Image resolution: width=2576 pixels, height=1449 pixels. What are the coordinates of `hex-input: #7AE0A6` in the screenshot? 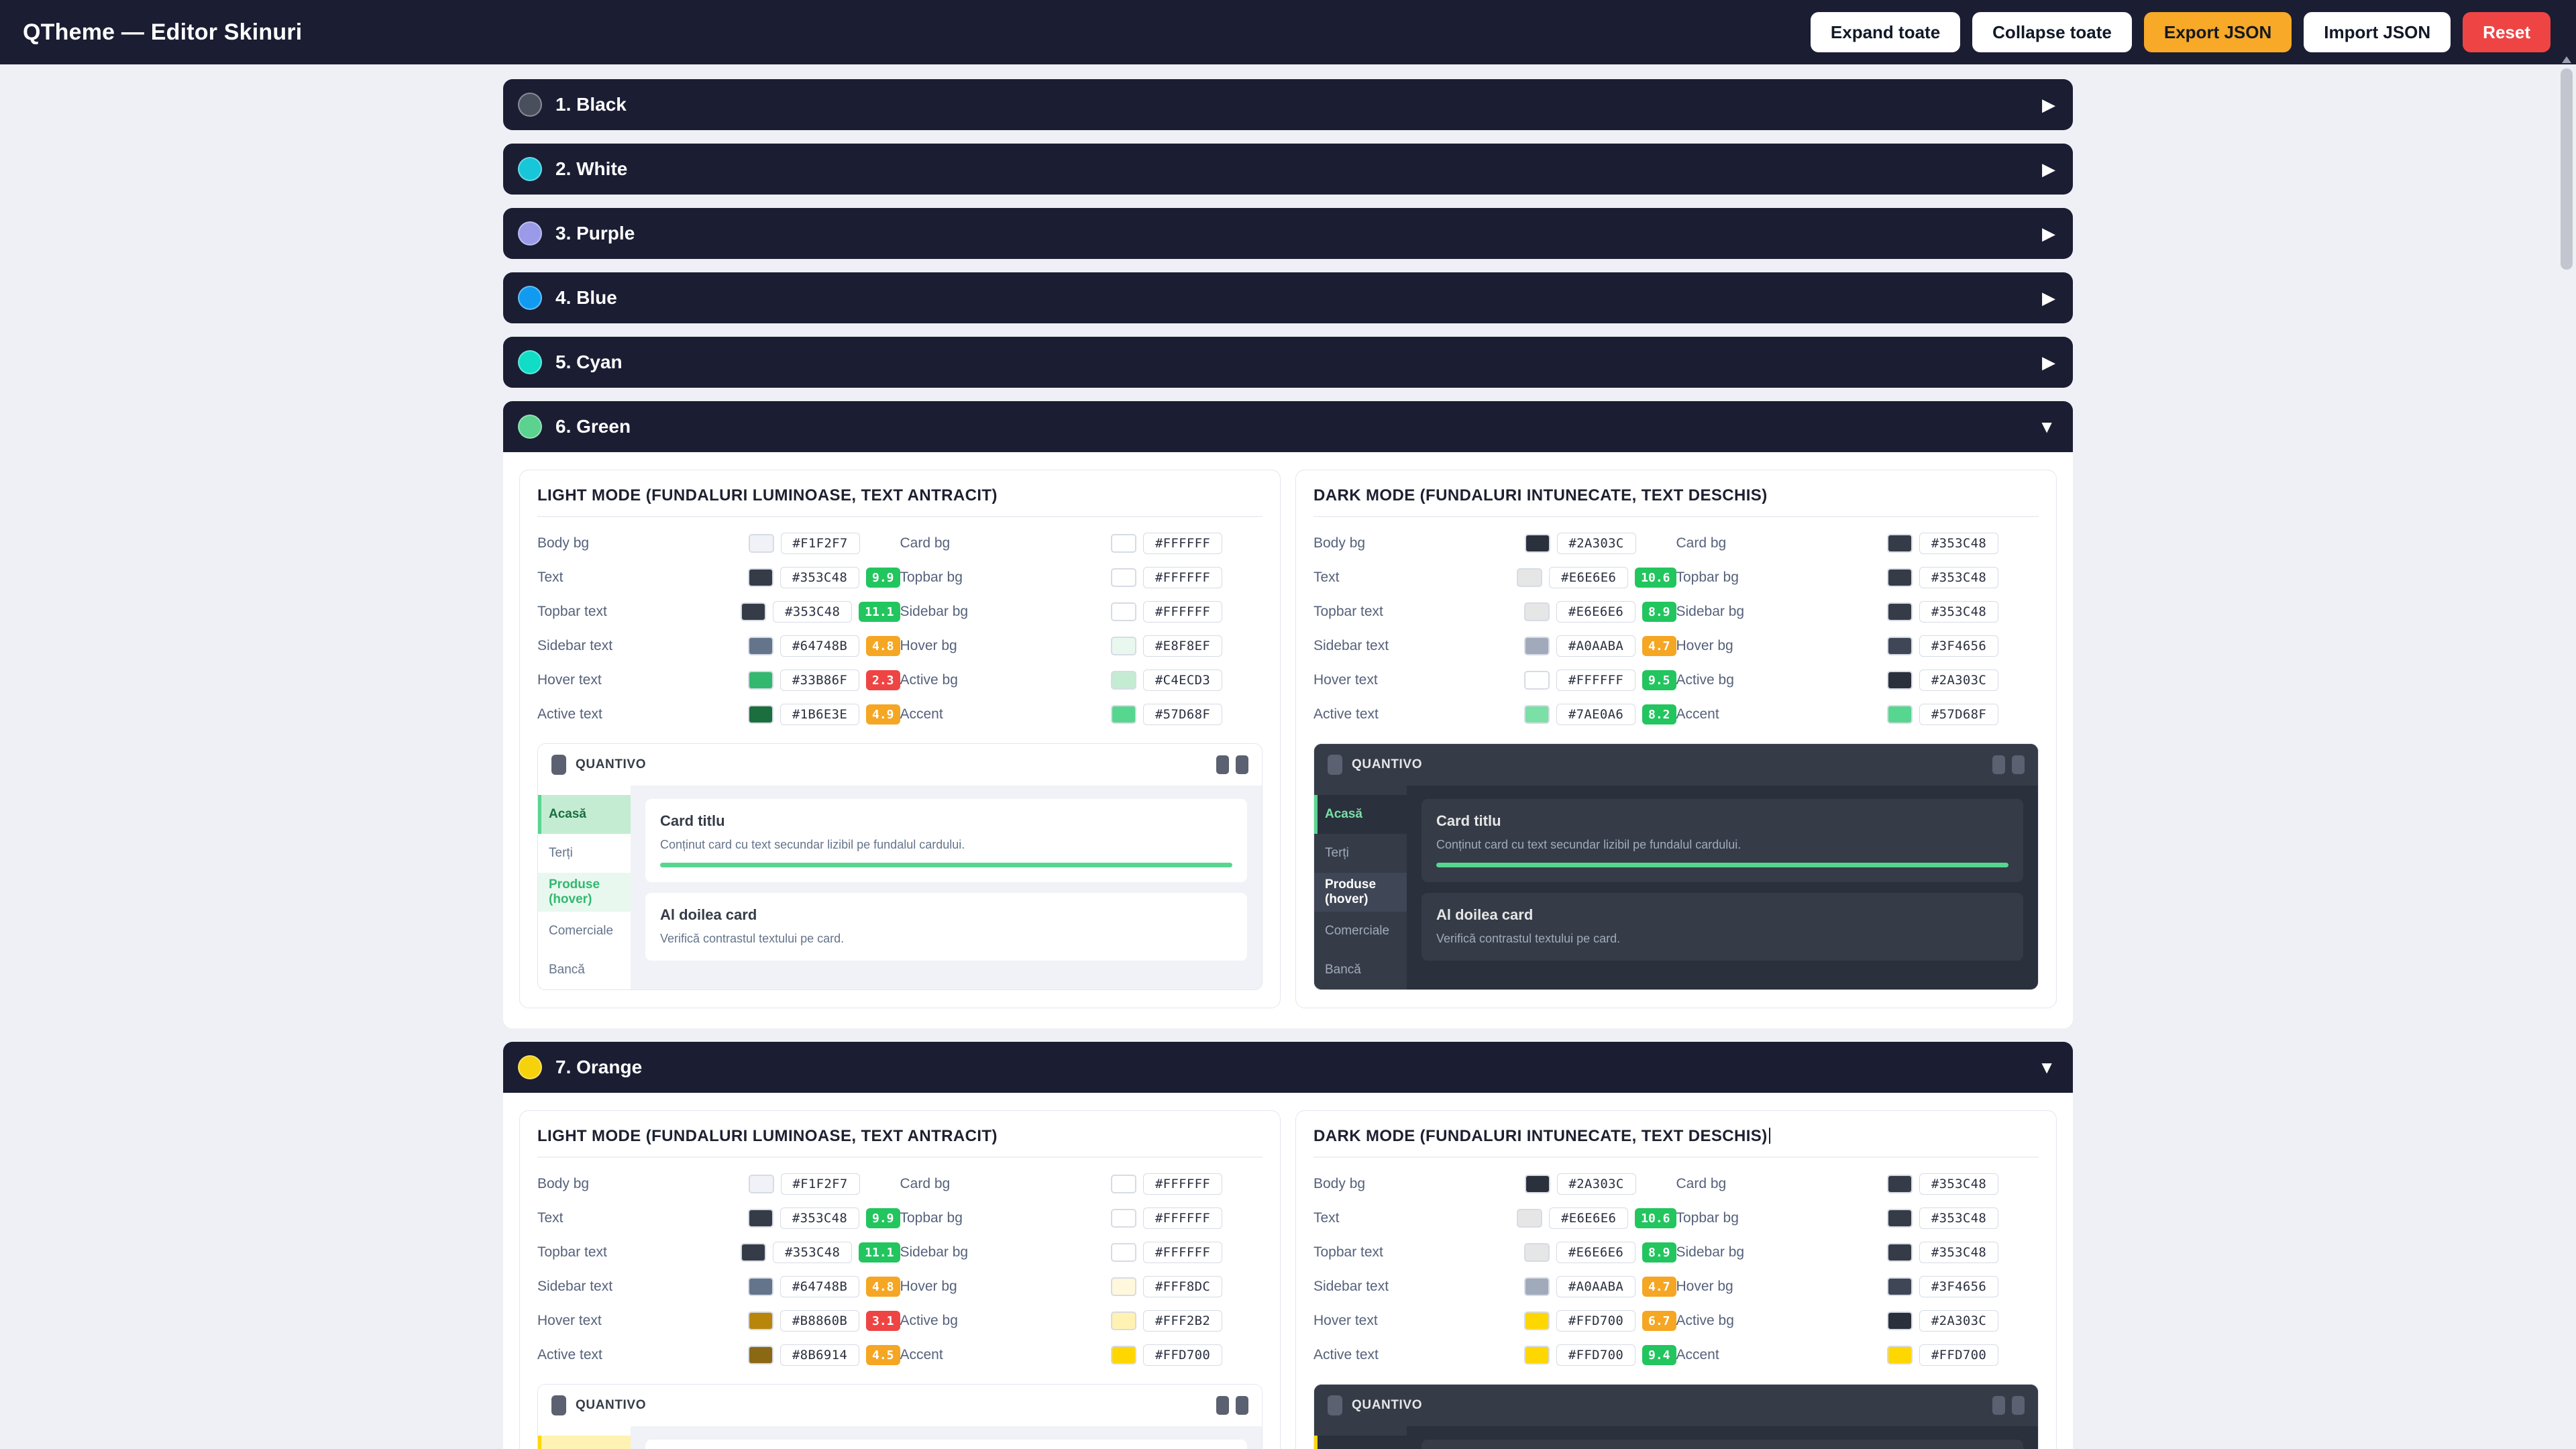 It's located at (1595, 714).